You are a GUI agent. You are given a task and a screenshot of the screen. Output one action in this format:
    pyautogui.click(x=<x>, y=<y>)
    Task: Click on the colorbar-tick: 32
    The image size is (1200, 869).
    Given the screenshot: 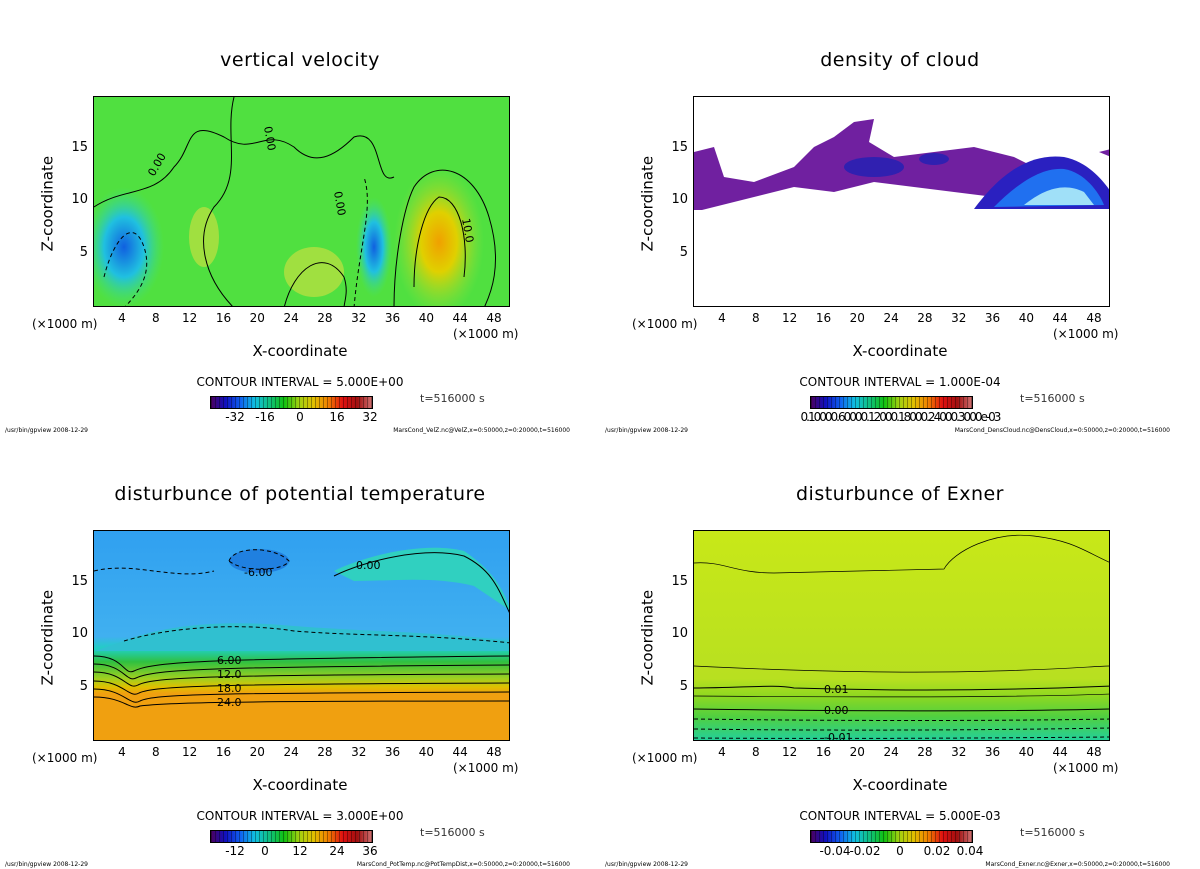 What is the action you would take?
    pyautogui.click(x=370, y=417)
    